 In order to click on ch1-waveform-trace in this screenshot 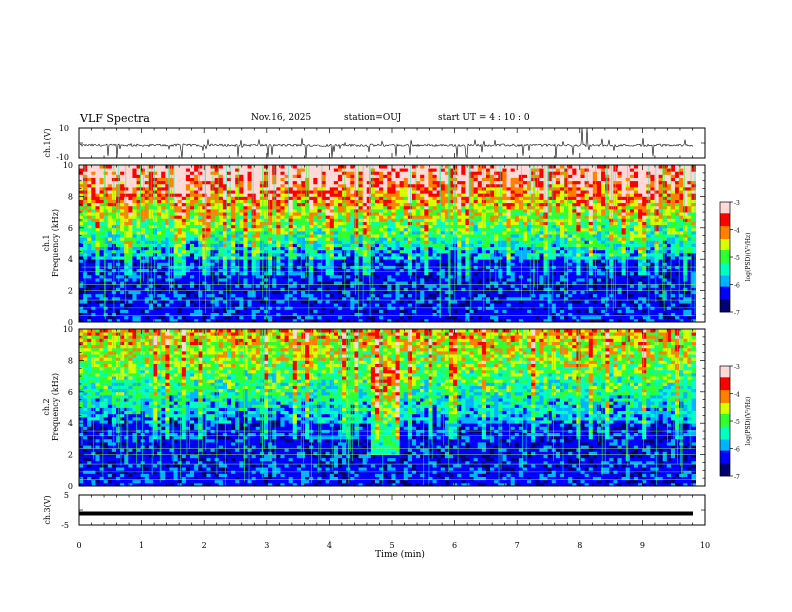, I will do `click(386, 143)`.